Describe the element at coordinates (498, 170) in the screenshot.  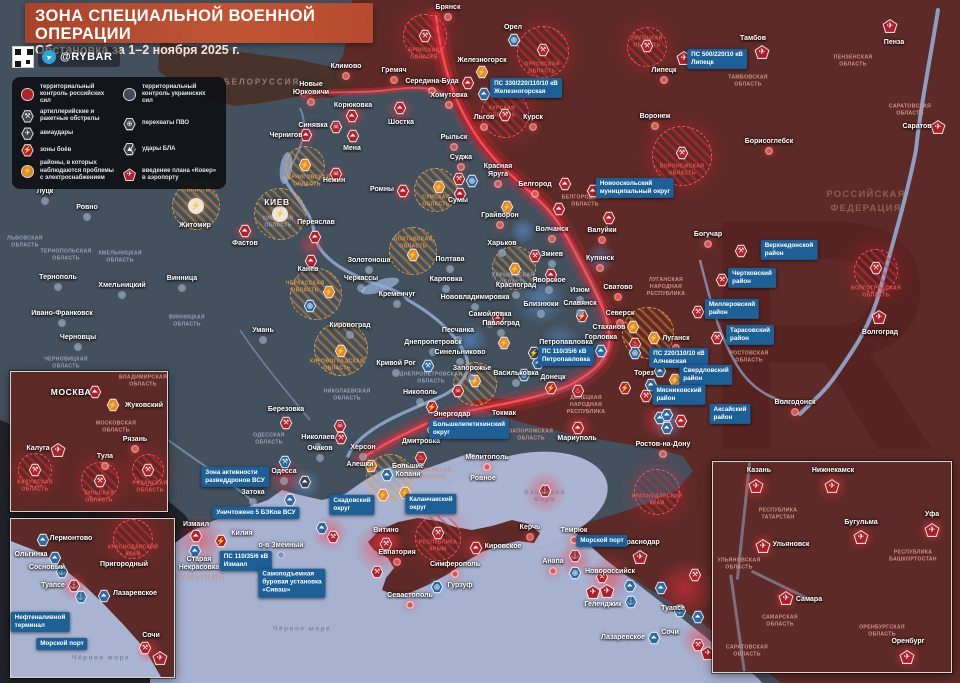
I see `city-label: Красная Яруга` at that location.